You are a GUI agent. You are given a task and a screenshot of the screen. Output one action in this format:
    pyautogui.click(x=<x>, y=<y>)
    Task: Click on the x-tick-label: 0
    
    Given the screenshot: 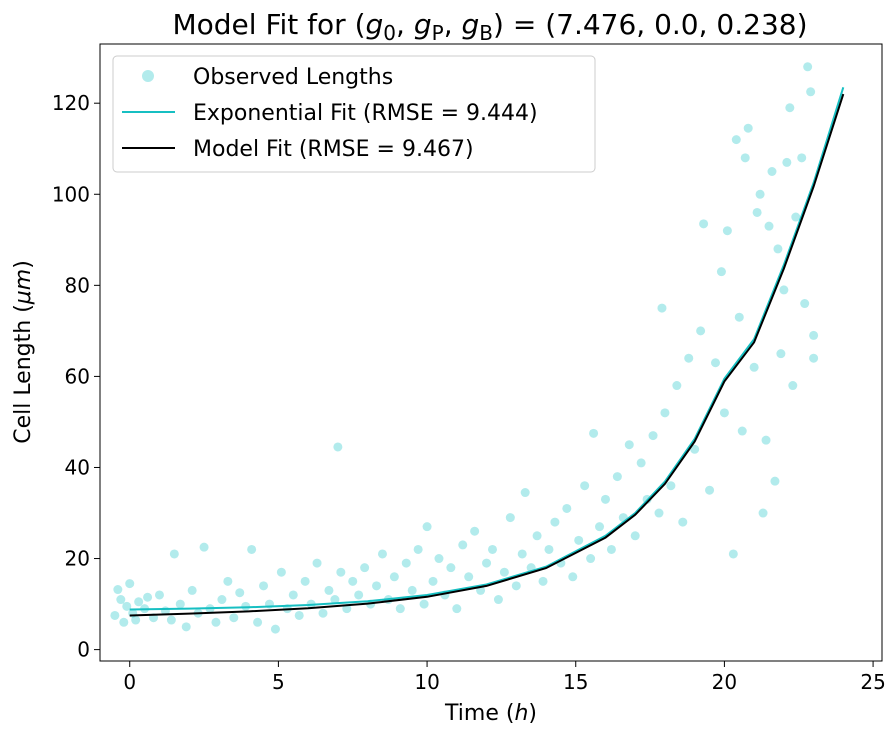 What is the action you would take?
    pyautogui.click(x=129, y=682)
    